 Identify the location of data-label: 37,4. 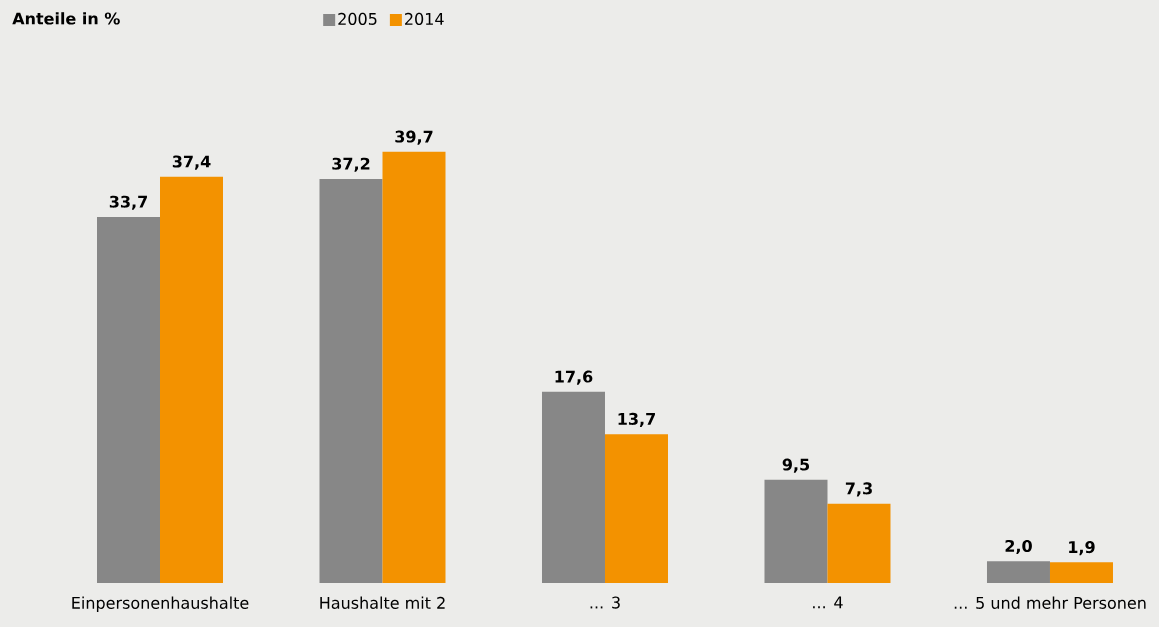
(191, 162).